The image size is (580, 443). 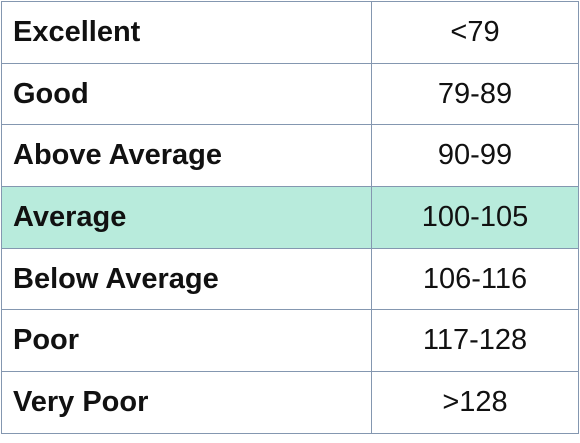 What do you see at coordinates (475, 402) in the screenshot?
I see `rating-range: >128` at bounding box center [475, 402].